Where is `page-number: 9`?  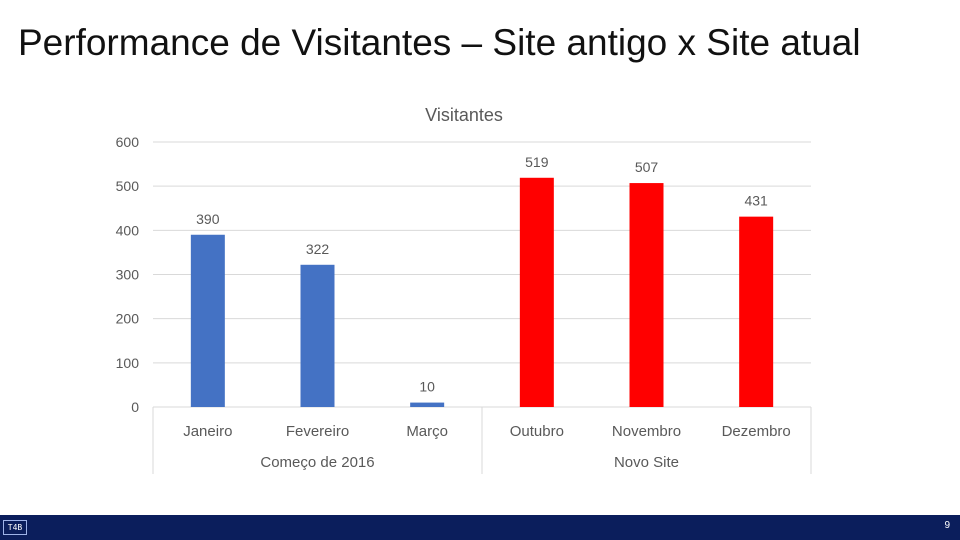
page-number: 9 is located at coordinates (947, 525).